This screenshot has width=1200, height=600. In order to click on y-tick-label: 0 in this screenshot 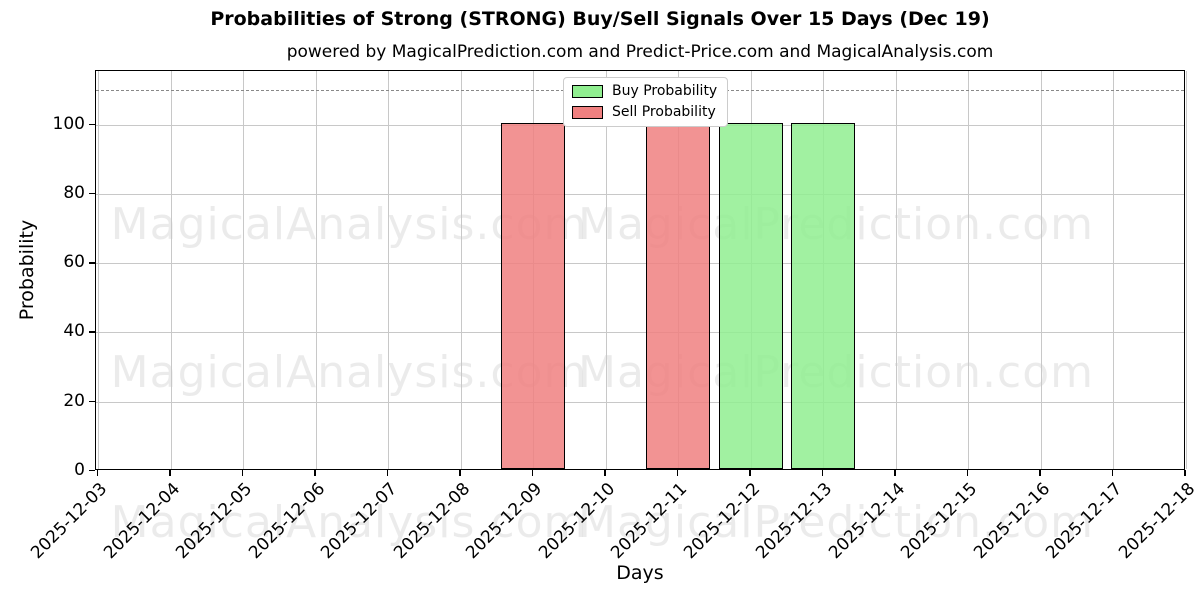, I will do `click(79, 470)`.